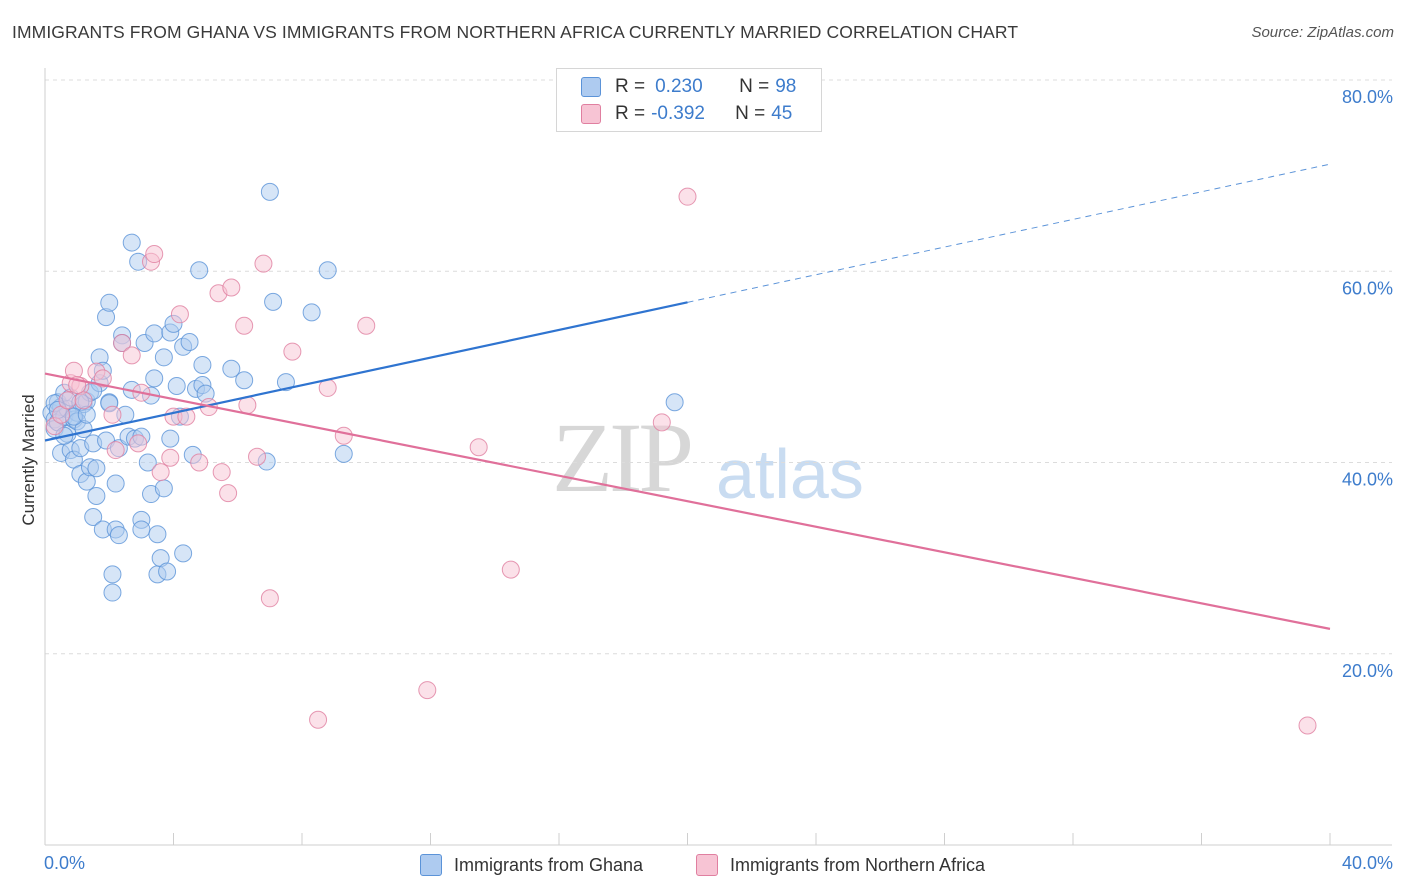  I want to click on legend-label: Immigrants from Ghana, so click(549, 864).